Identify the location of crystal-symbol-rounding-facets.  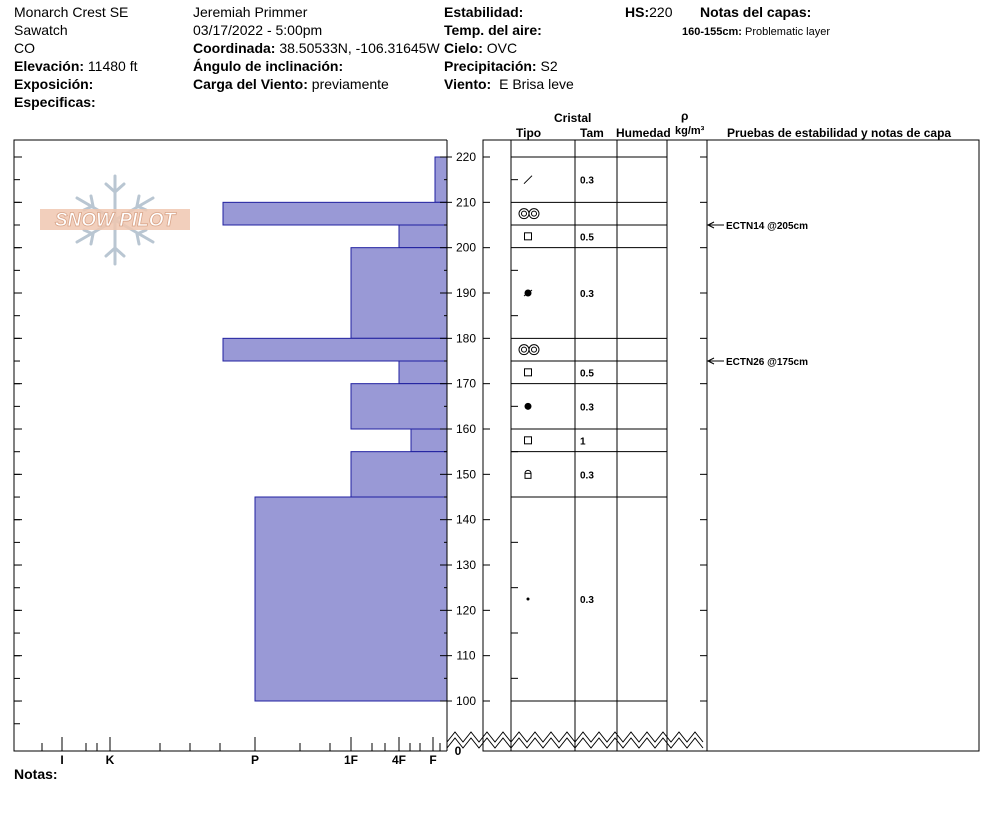
(528, 293).